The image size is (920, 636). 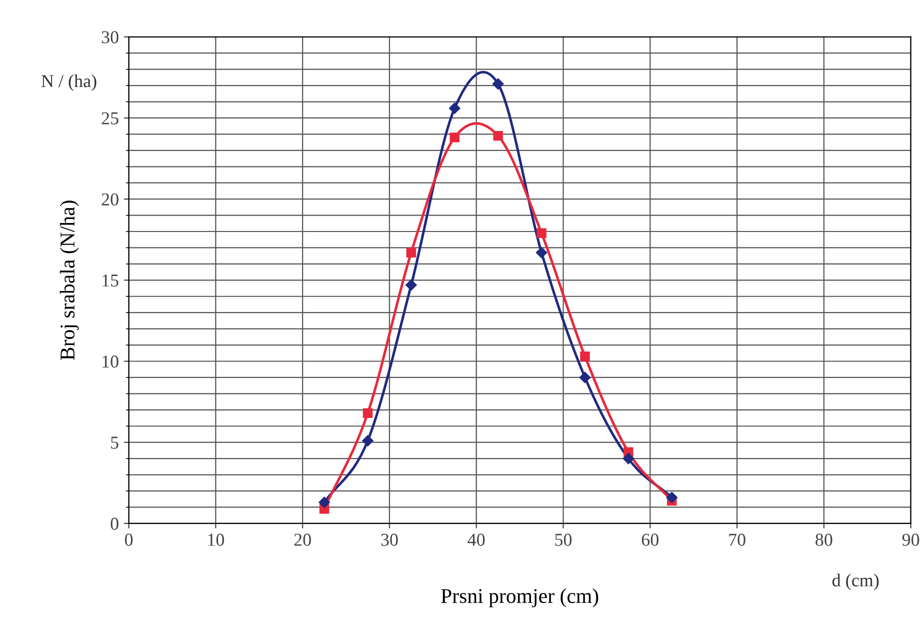 What do you see at coordinates (563, 540) in the screenshot?
I see `x-tick-label: 50` at bounding box center [563, 540].